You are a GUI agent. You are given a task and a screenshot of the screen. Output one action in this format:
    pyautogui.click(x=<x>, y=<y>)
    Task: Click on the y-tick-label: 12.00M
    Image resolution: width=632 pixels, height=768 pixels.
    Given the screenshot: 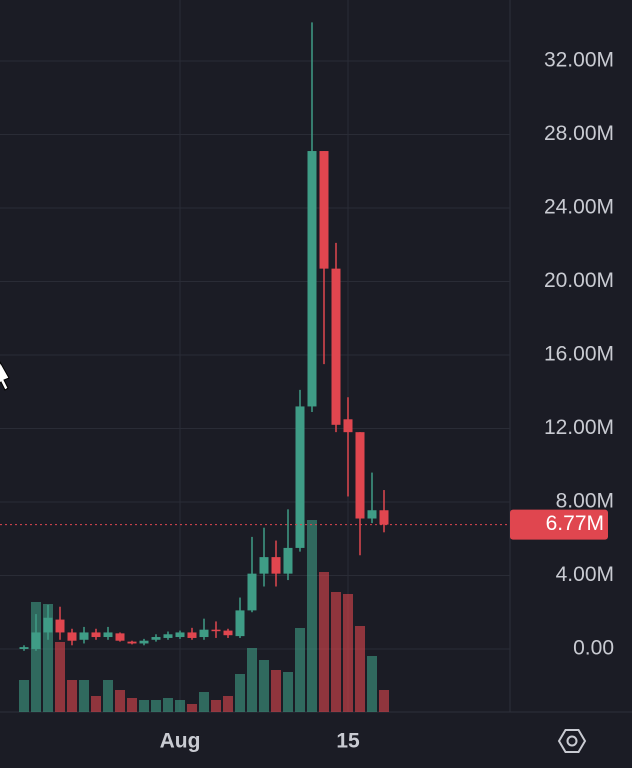 What is the action you would take?
    pyautogui.click(x=579, y=427)
    